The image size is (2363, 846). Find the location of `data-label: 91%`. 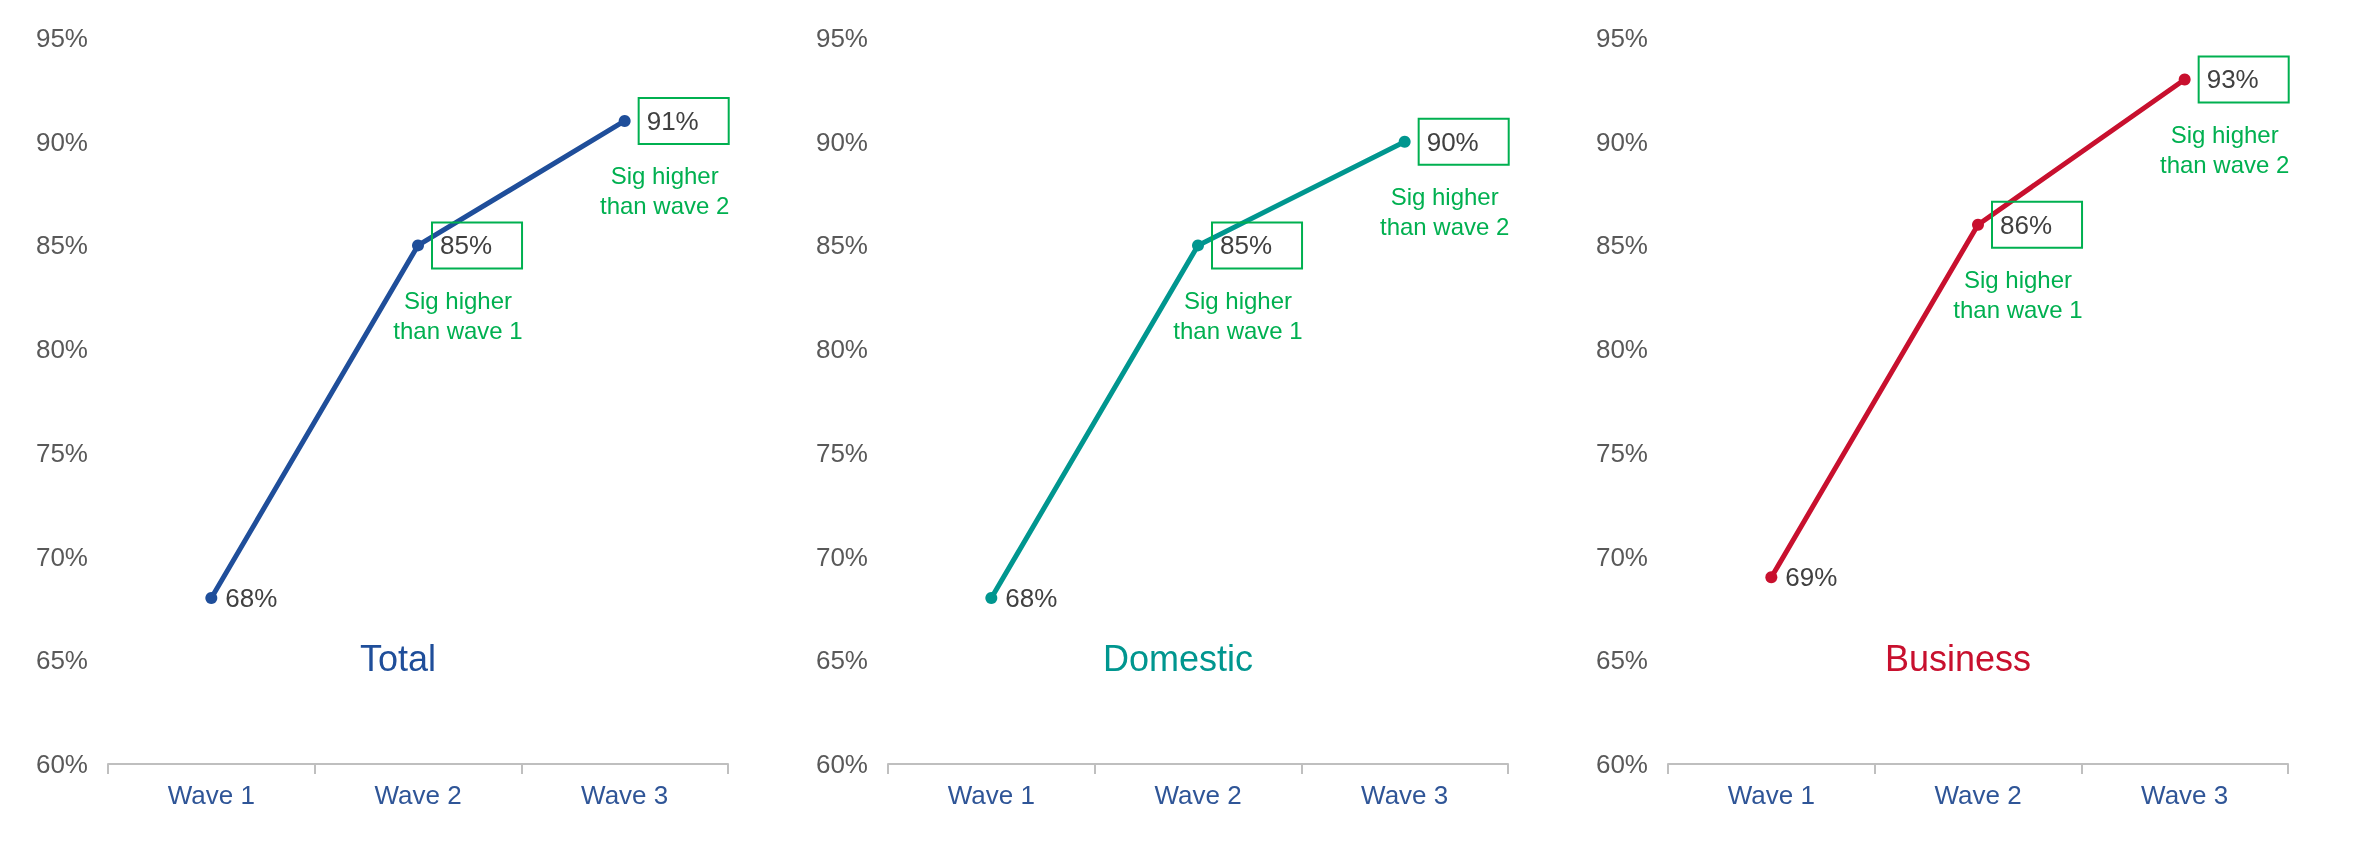

data-label: 91% is located at coordinates (672, 120).